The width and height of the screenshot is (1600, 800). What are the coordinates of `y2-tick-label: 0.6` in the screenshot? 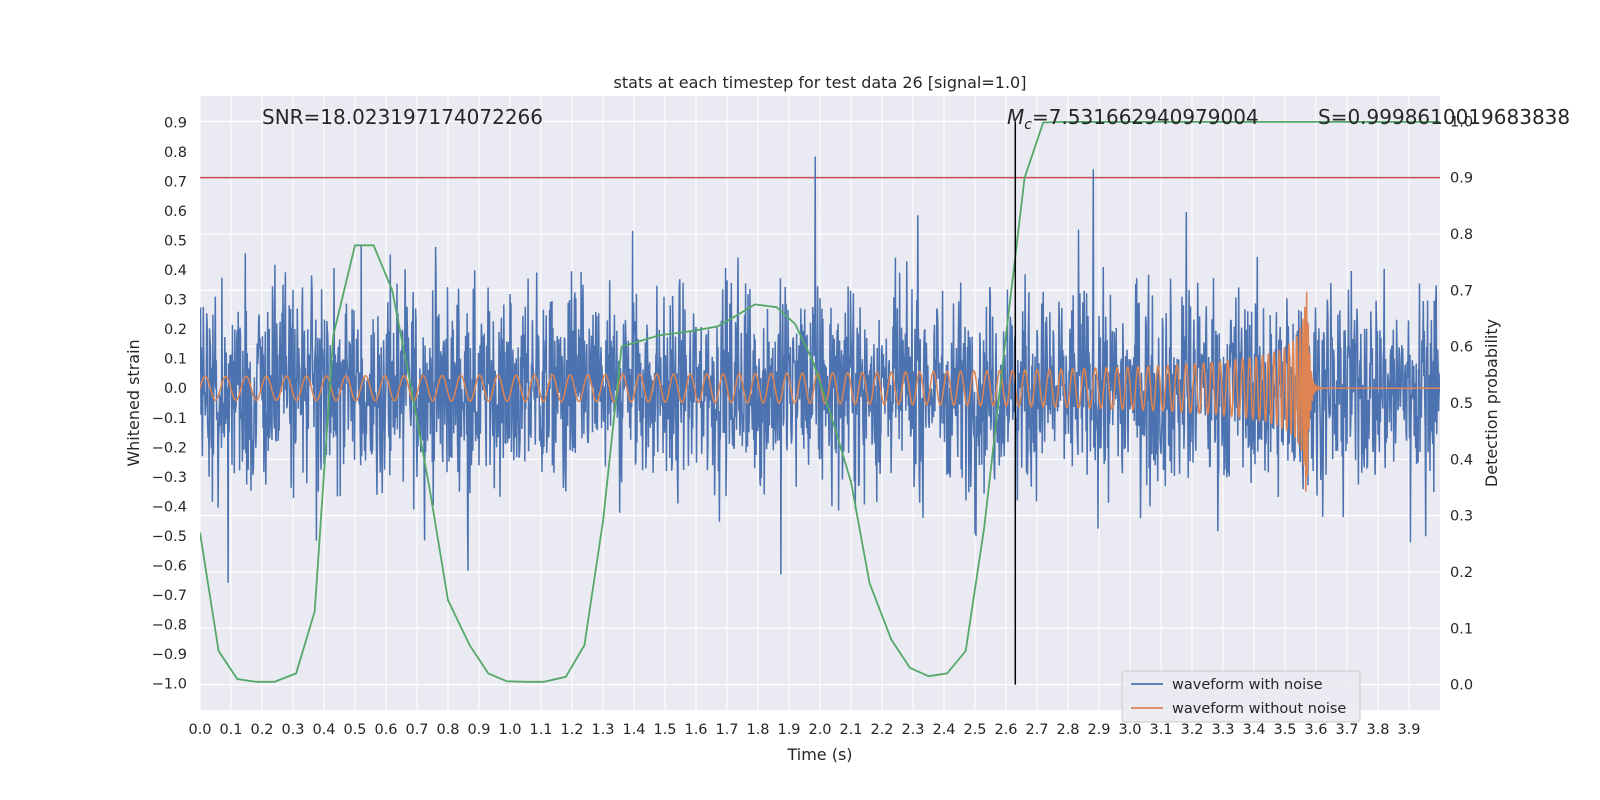 It's located at (1461, 348).